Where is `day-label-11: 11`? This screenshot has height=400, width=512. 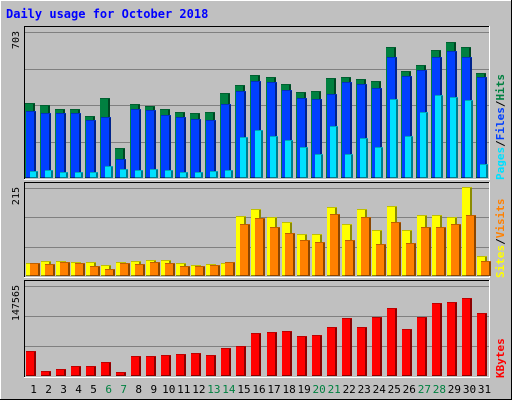
day-label-11: 11 is located at coordinates (183, 389).